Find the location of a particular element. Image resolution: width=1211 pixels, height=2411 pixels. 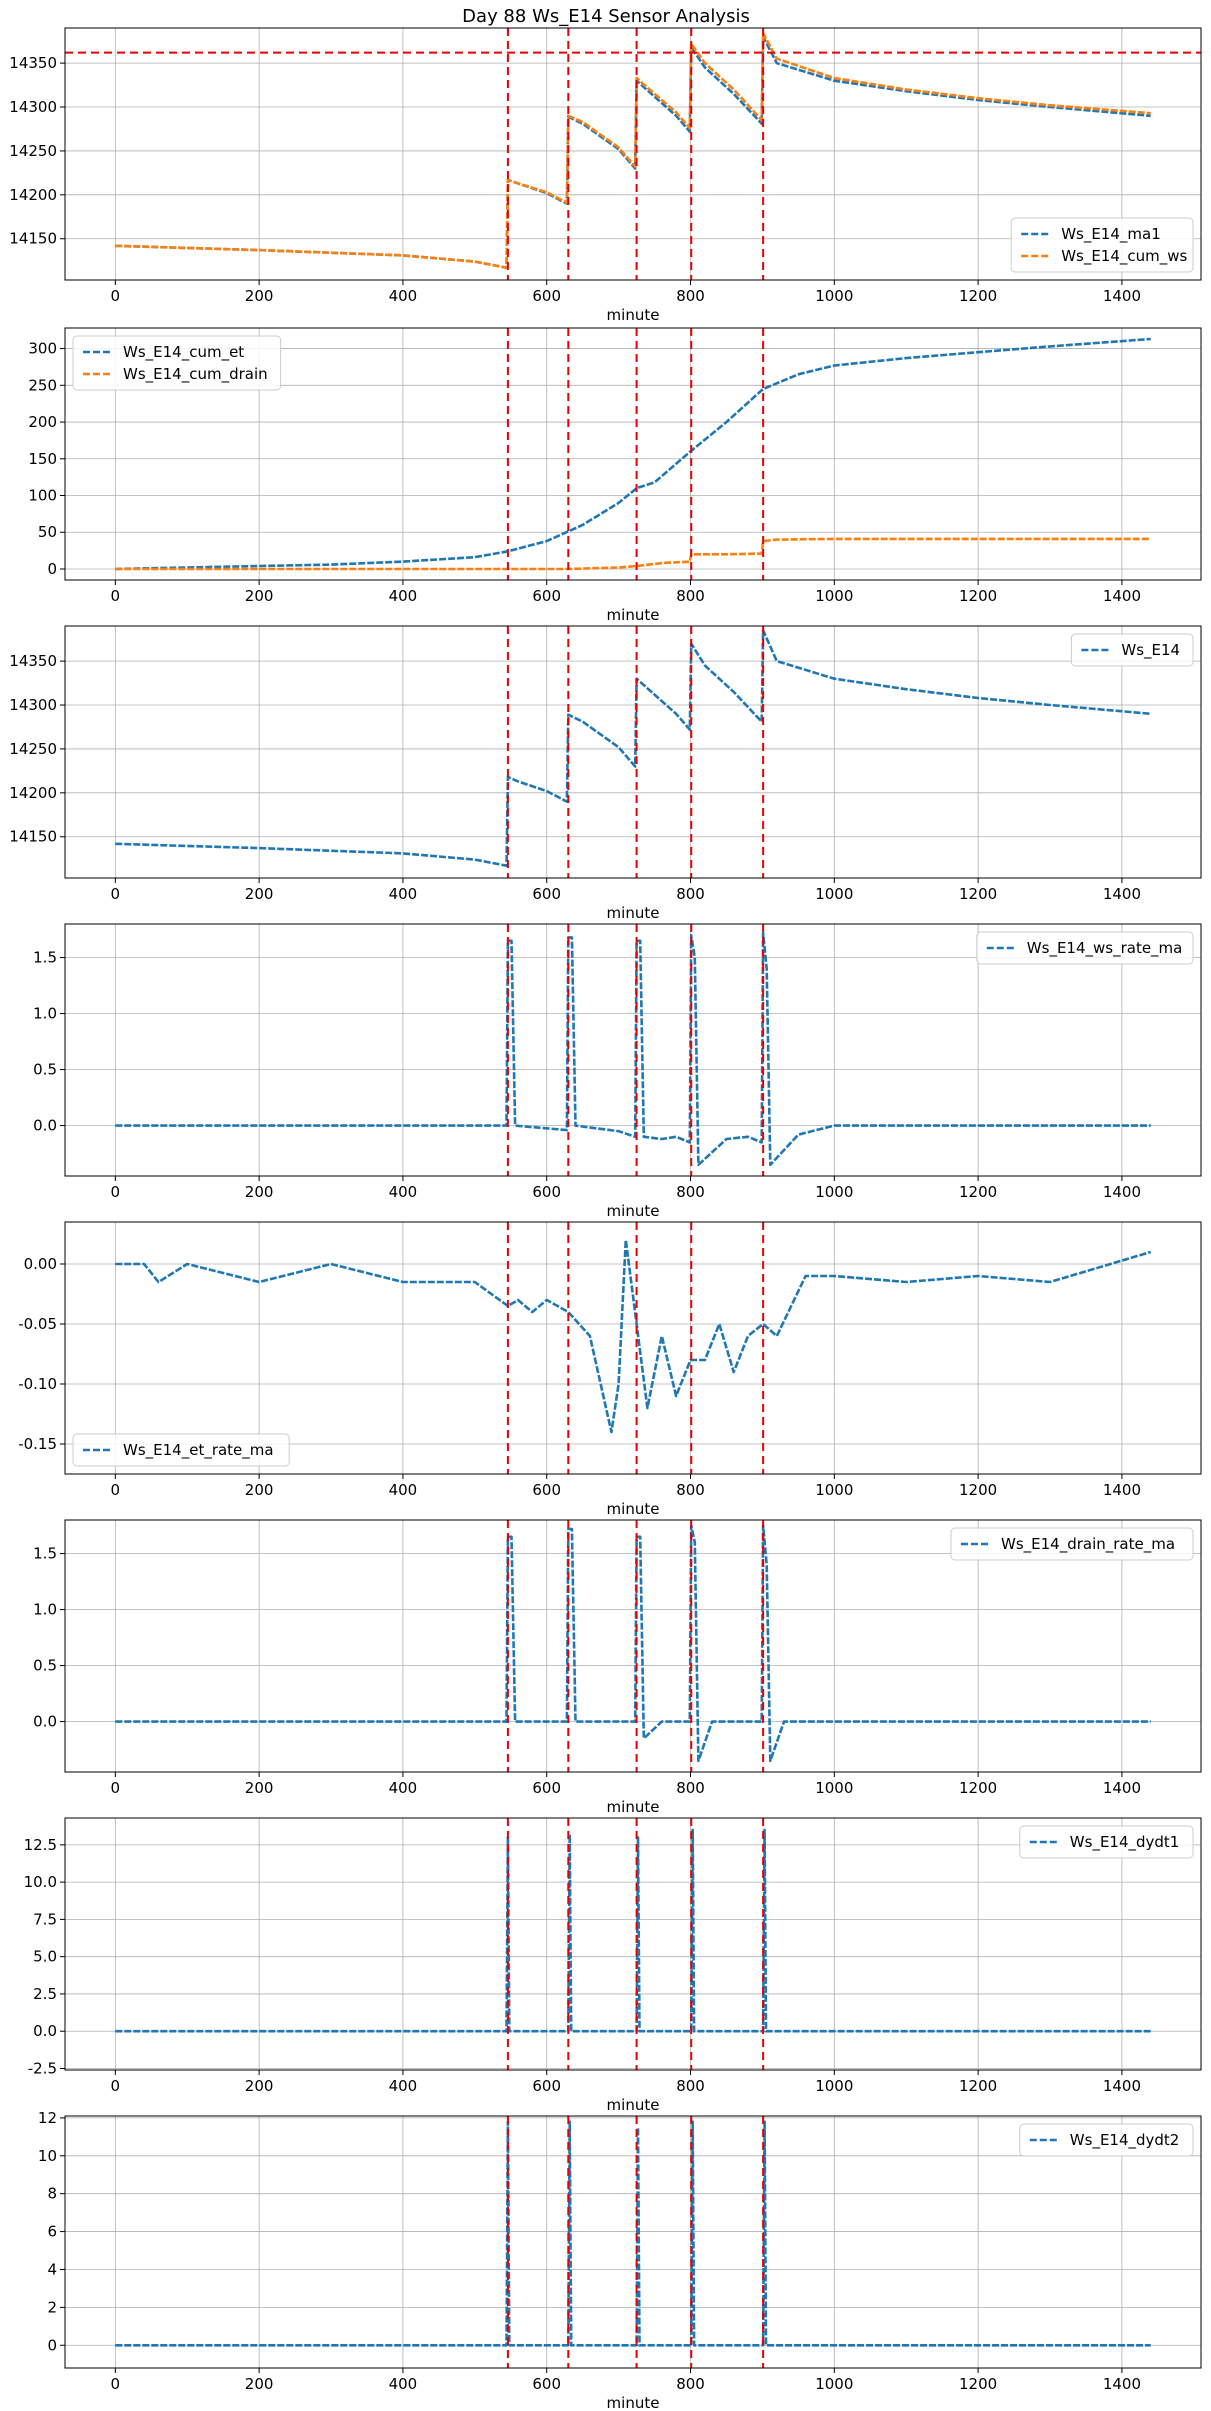

y-tick-label: 14300 is located at coordinates (33, 705).